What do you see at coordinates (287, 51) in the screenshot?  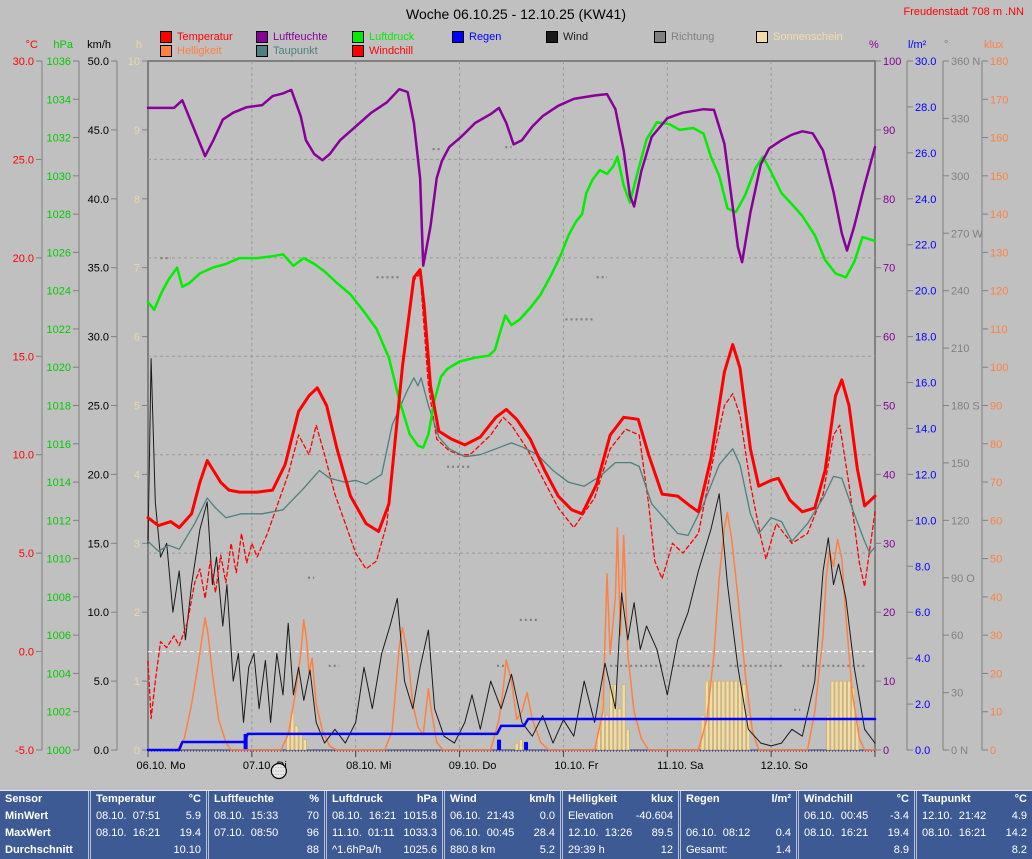 I see `legend-item-taupunkt: Taupunkt` at bounding box center [287, 51].